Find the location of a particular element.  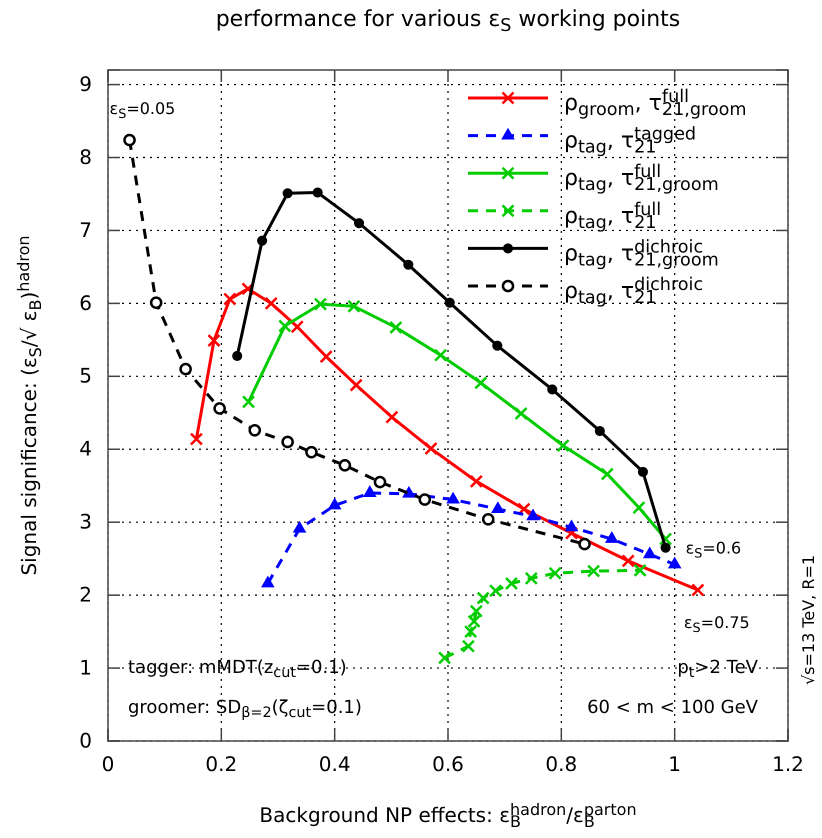

text: √s=13 TeV, R=1 is located at coordinates (808, 620).